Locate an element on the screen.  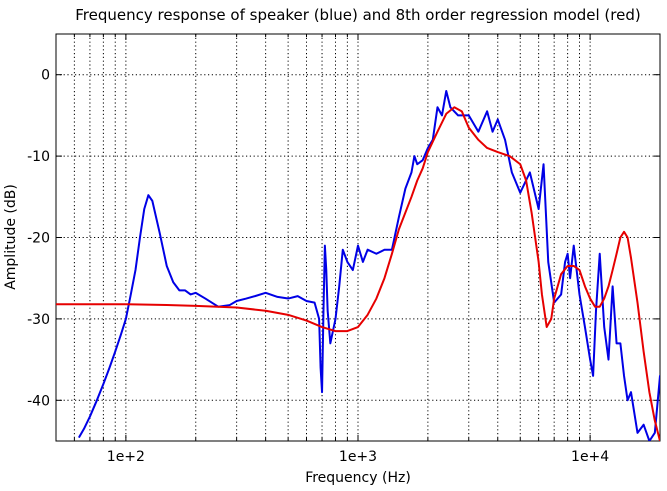
y-axis-label: Amplitude (dB) is located at coordinates (11, 237).